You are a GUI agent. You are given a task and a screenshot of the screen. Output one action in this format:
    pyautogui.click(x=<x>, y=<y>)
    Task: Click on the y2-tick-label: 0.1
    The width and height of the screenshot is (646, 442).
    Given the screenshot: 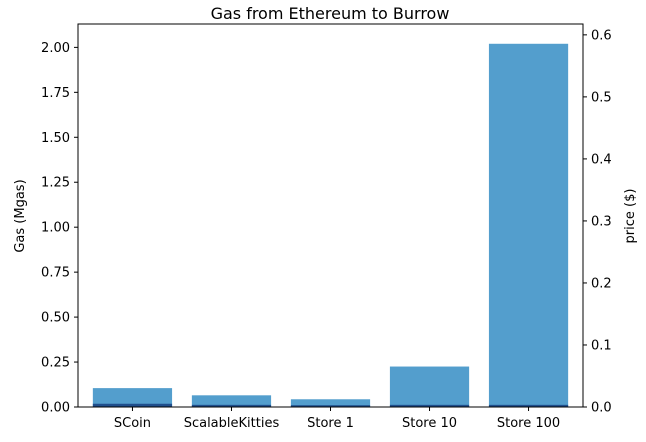 What is the action you would take?
    pyautogui.click(x=601, y=345)
    